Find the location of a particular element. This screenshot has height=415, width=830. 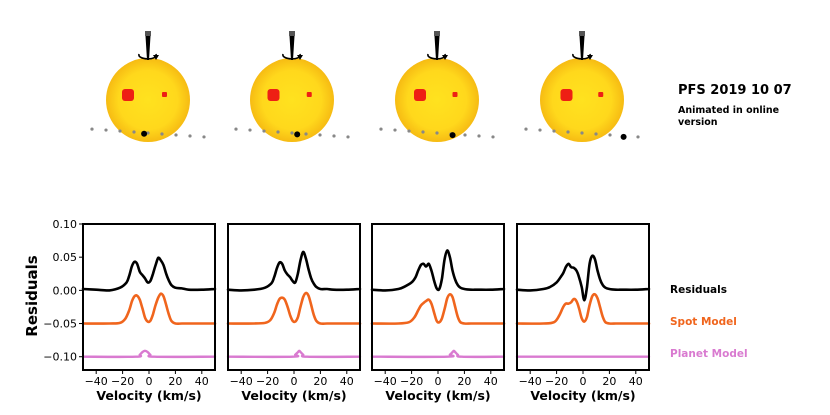

panel-frame is located at coordinates (294, 297).